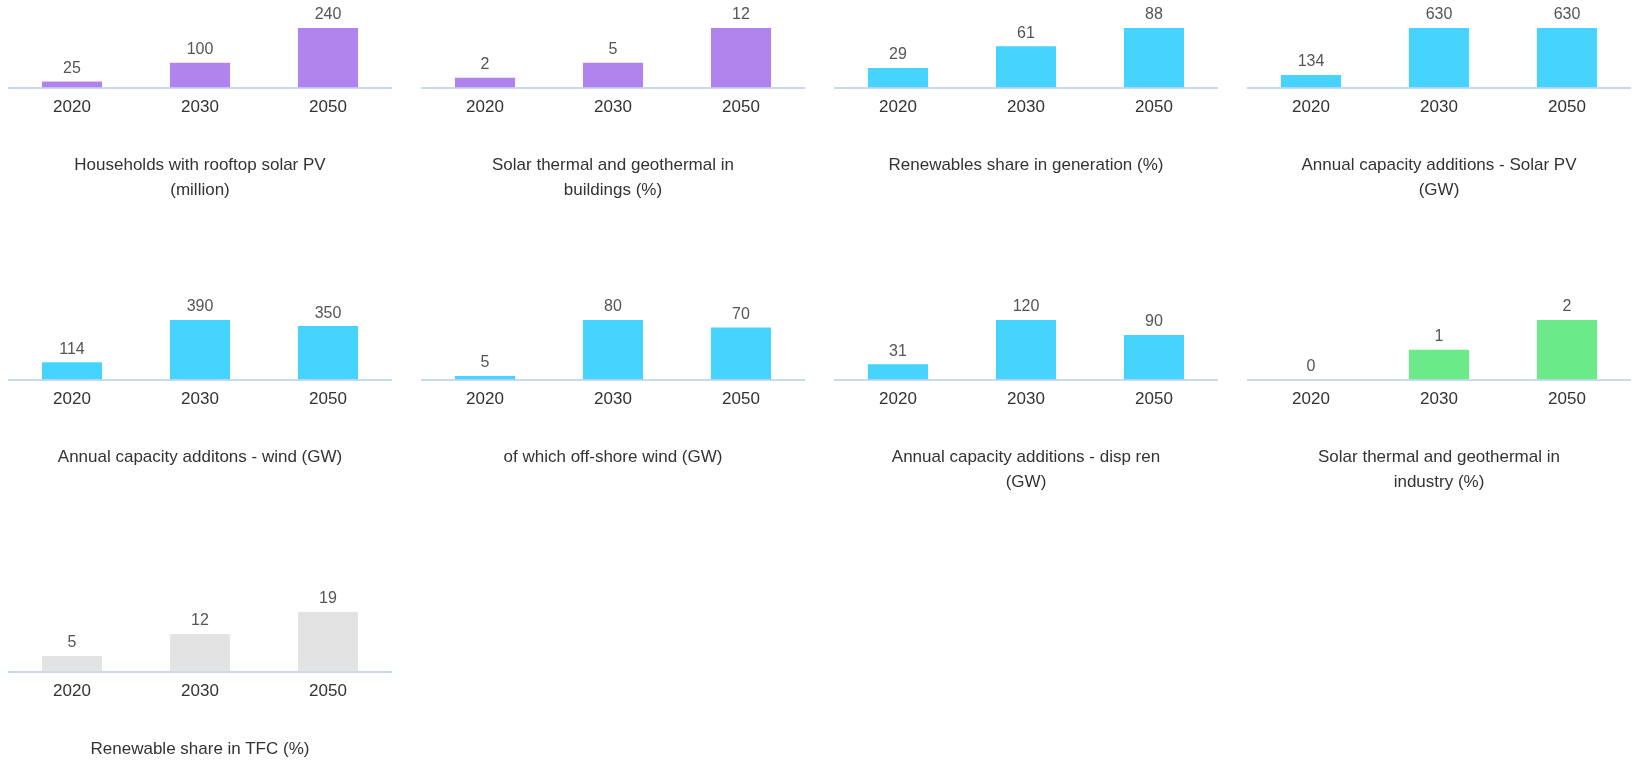 The width and height of the screenshot is (1652, 760). What do you see at coordinates (1026, 306) in the screenshot?
I see `data-label: 120` at bounding box center [1026, 306].